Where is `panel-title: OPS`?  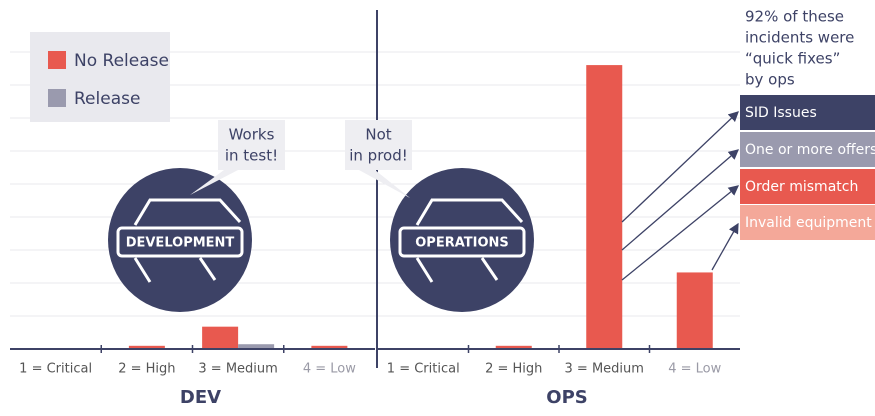
panel-title: OPS is located at coordinates (566, 397).